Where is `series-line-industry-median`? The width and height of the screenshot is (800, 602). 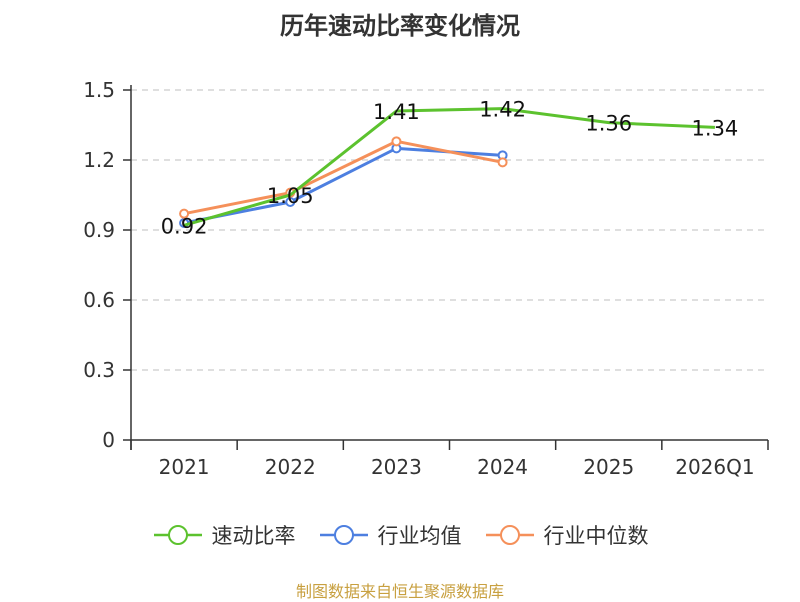
series-line-industry-median is located at coordinates (343, 177).